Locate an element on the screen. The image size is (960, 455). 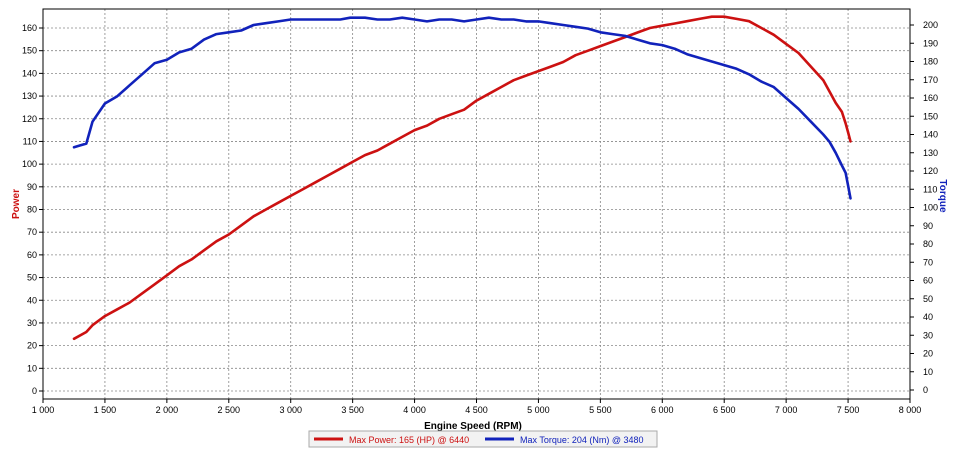
left-tick-label: 40 is located at coordinates (32, 300).